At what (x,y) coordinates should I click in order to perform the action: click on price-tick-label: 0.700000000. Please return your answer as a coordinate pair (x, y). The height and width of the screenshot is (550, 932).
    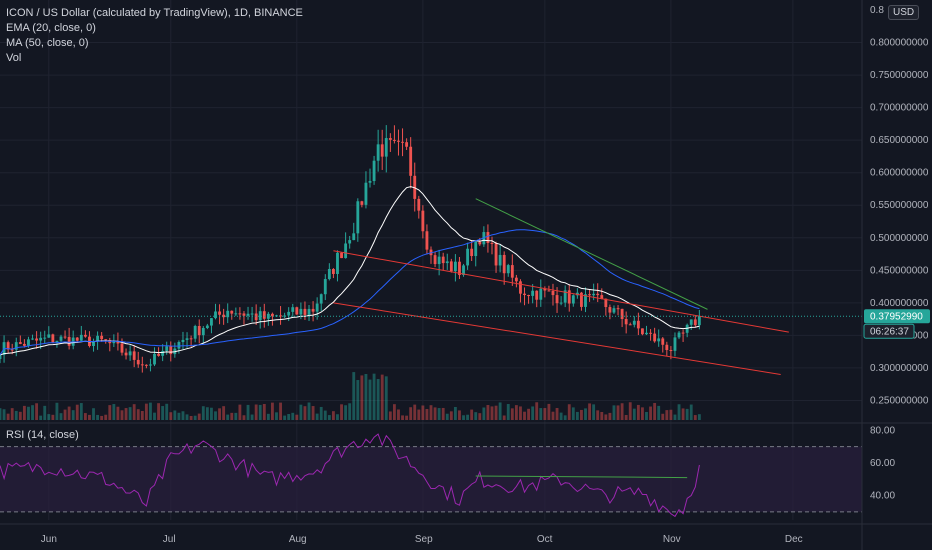
    Looking at the image, I should click on (899, 108).